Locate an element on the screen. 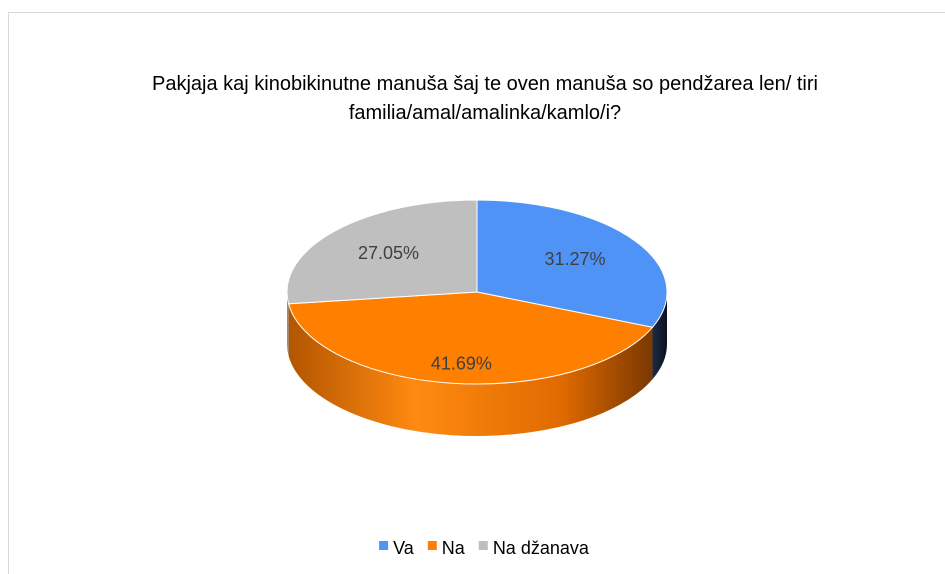 The height and width of the screenshot is (574, 945). data-label: 31.27% is located at coordinates (574, 259).